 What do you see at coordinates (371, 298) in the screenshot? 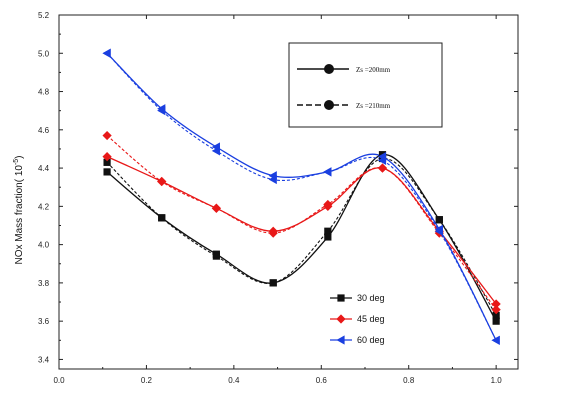
I see `legend-label: 30 deg` at bounding box center [371, 298].